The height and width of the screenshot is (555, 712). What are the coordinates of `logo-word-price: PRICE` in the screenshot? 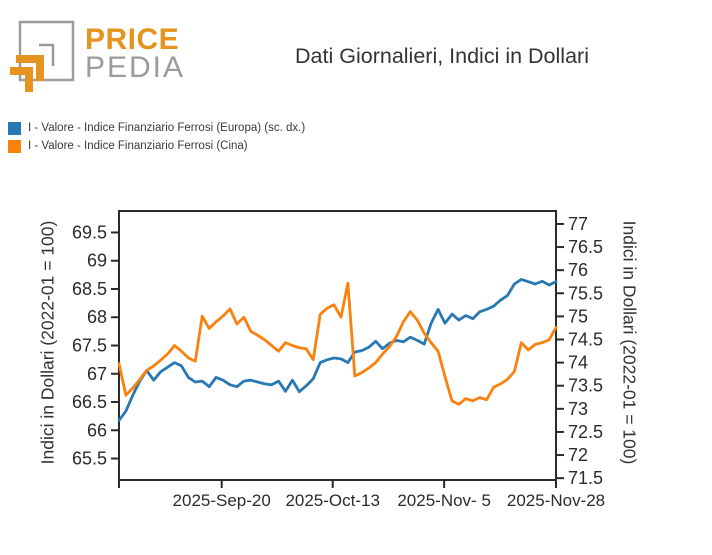 It's located at (132, 39).